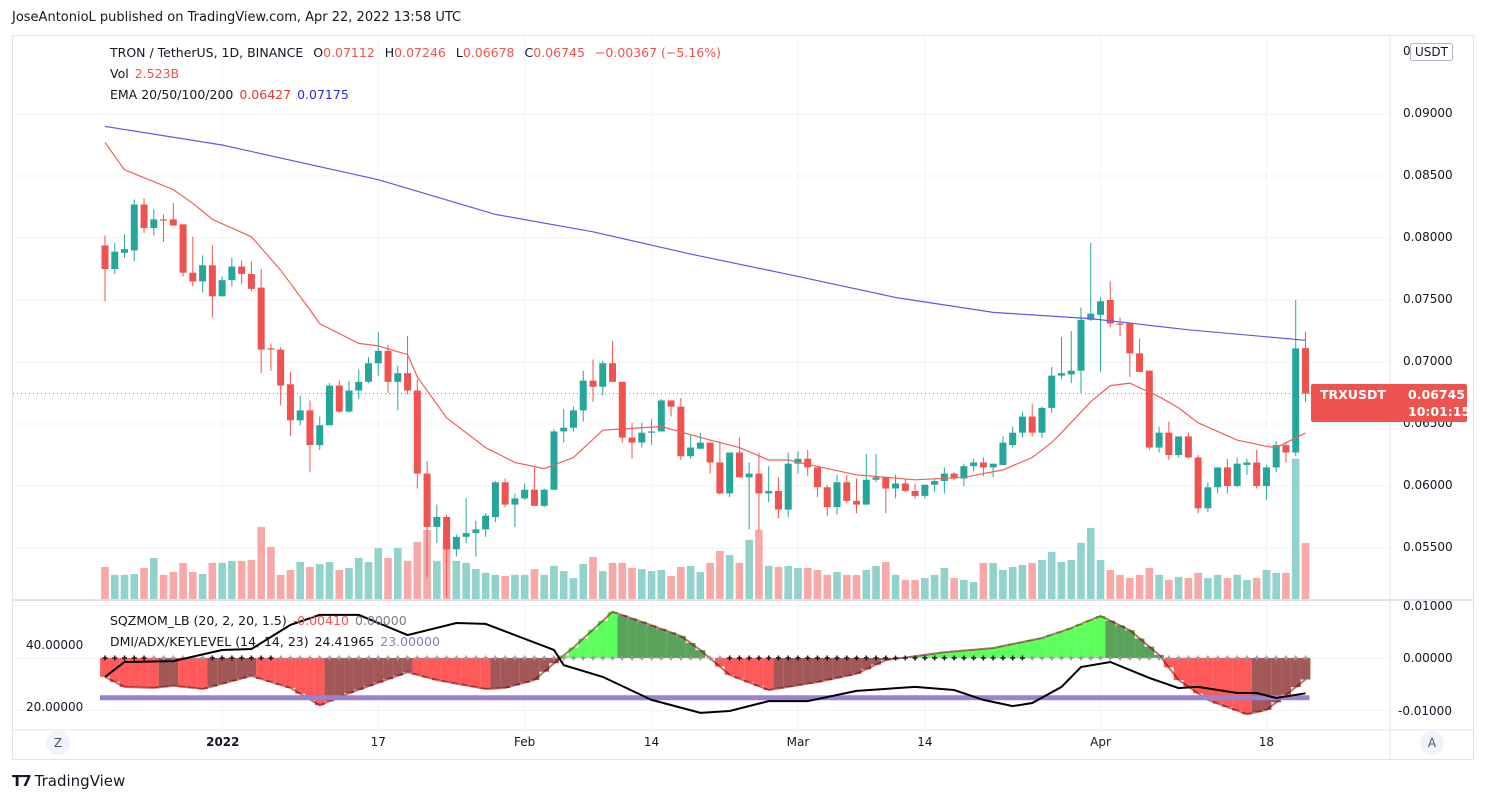 The image size is (1488, 804). What do you see at coordinates (147, 73) in the screenshot?
I see `volume-legend: Vol 2.523B` at bounding box center [147, 73].